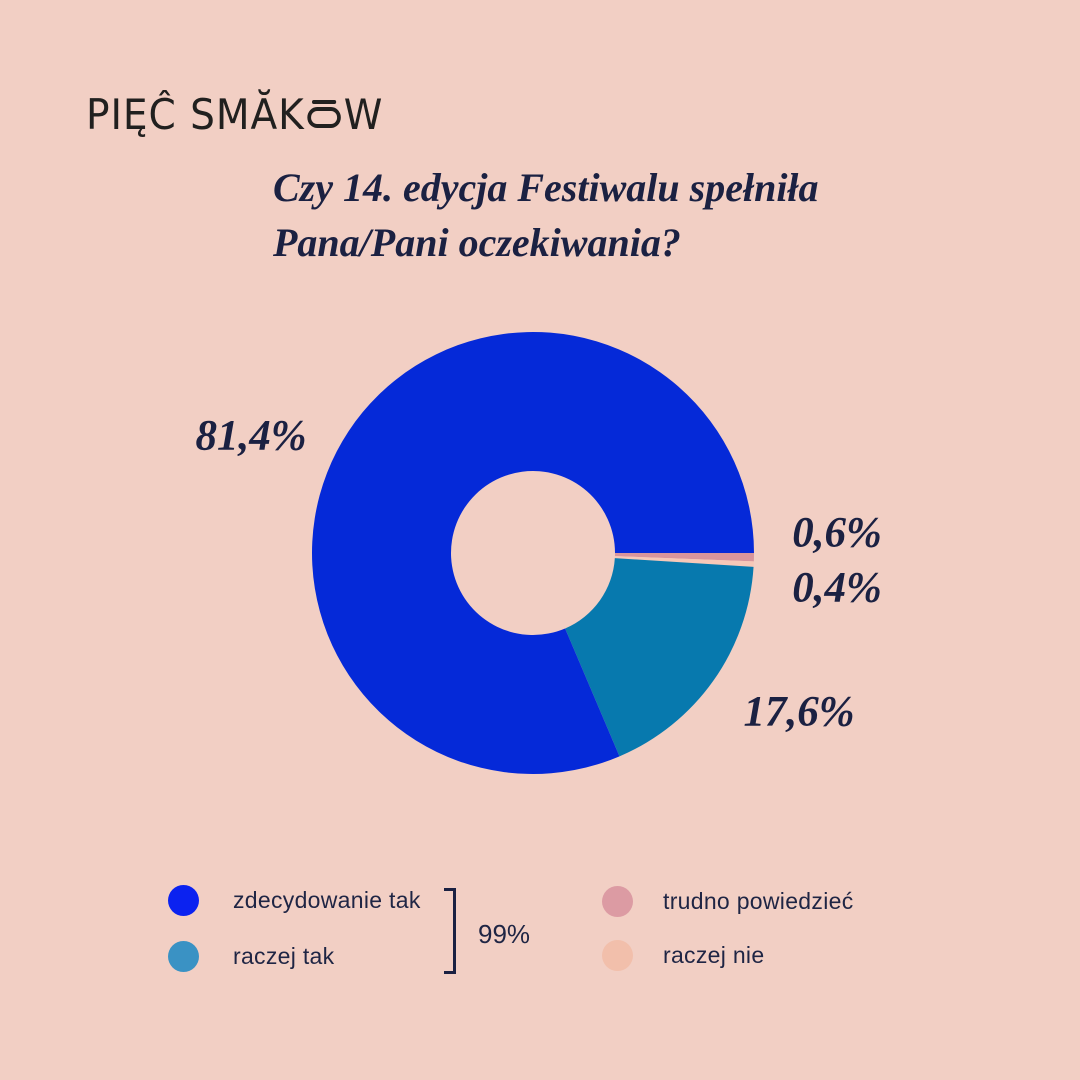  I want to click on legend-item-zdecydowanie-tak: zdecydowanie tak, so click(294, 900).